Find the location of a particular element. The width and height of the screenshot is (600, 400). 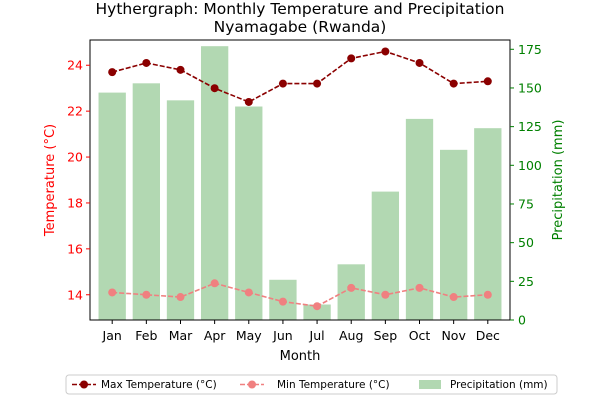

x-tick-label: Feb is located at coordinates (146, 335).